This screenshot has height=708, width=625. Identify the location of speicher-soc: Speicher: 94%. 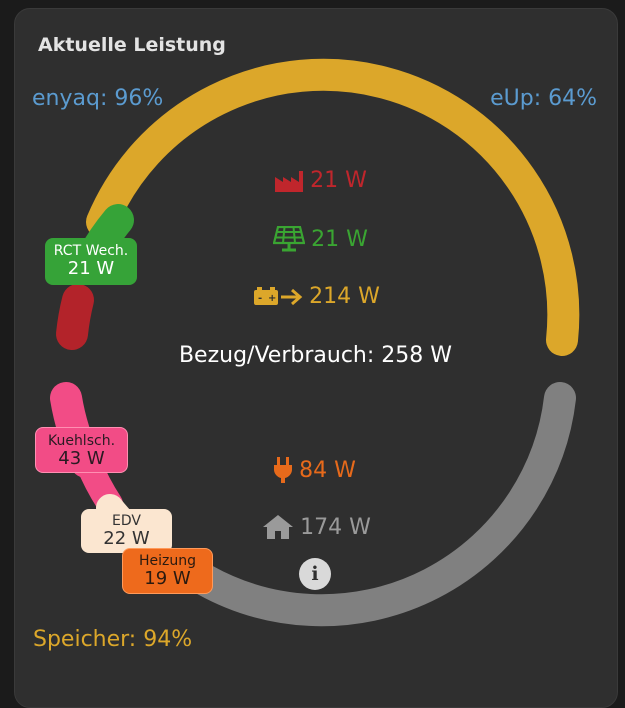
(113, 639).